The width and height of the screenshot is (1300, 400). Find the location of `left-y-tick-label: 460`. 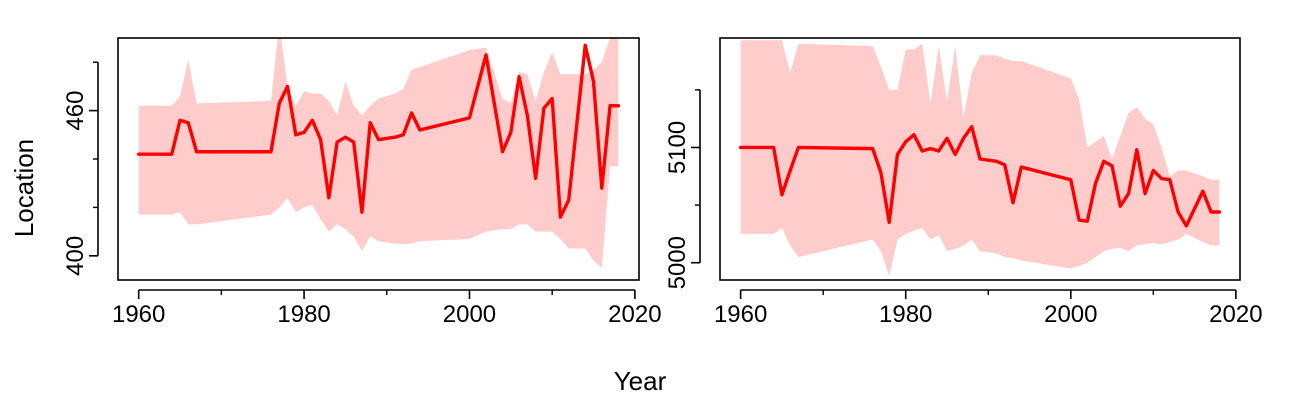

left-y-tick-label: 460 is located at coordinates (75, 111).